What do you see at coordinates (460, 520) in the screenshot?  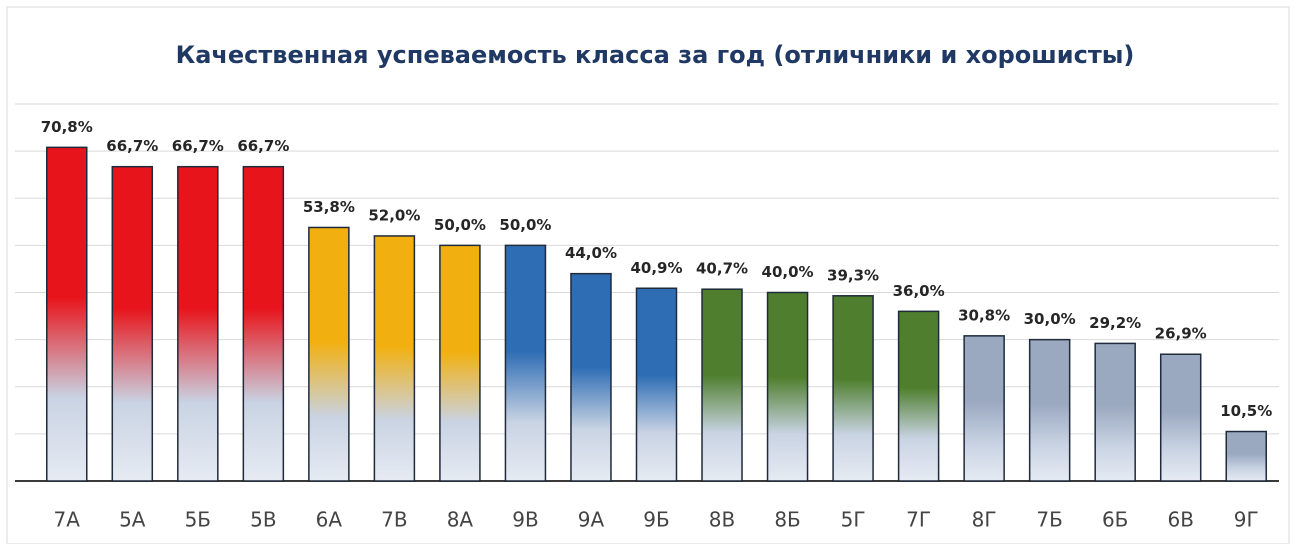 I see `x-tick-label: 8А` at bounding box center [460, 520].